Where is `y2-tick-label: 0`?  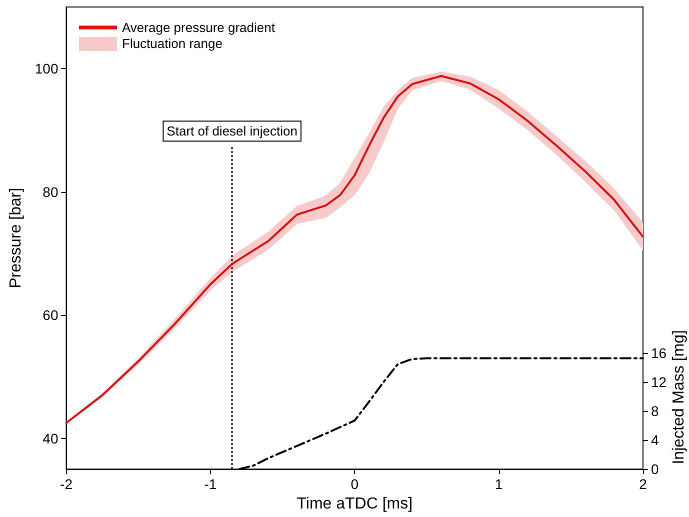 y2-tick-label: 0 is located at coordinates (655, 469).